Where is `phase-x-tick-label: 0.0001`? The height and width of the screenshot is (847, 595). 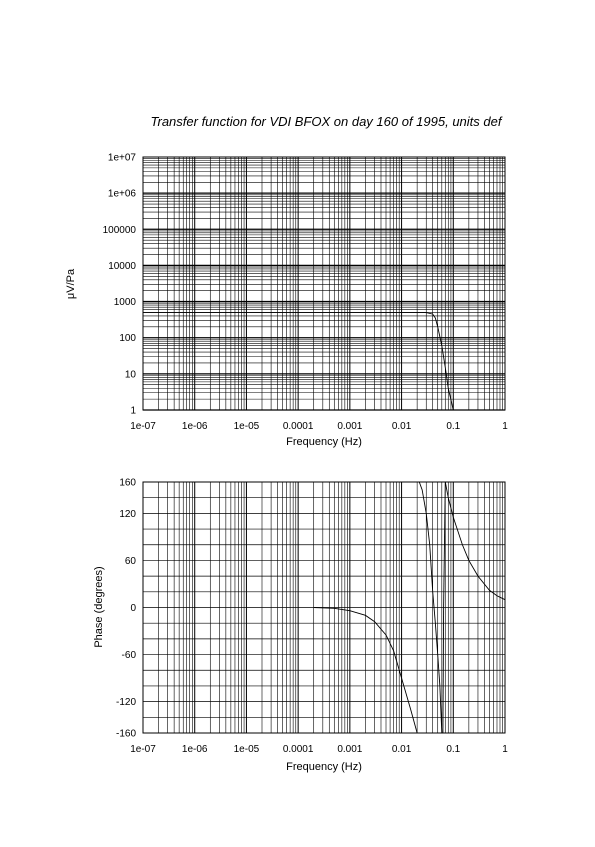
phase-x-tick-label: 0.0001 is located at coordinates (298, 749).